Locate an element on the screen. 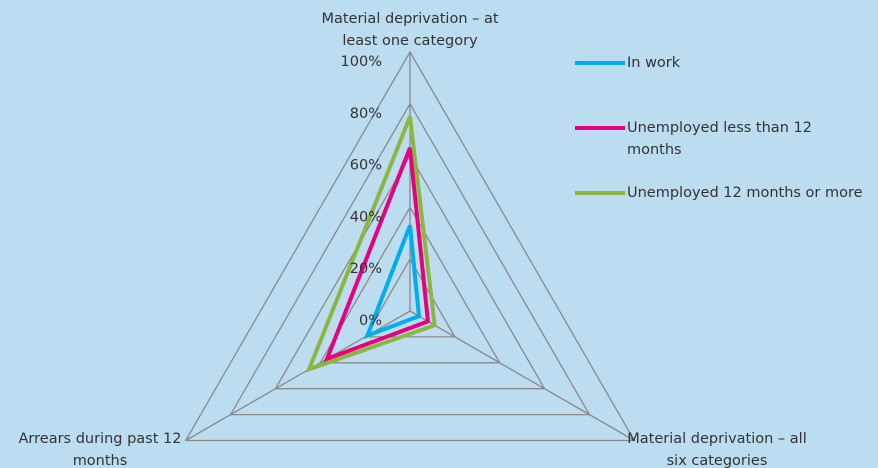 This screenshot has height=468, width=878. tick-label: 100% is located at coordinates (361, 62).